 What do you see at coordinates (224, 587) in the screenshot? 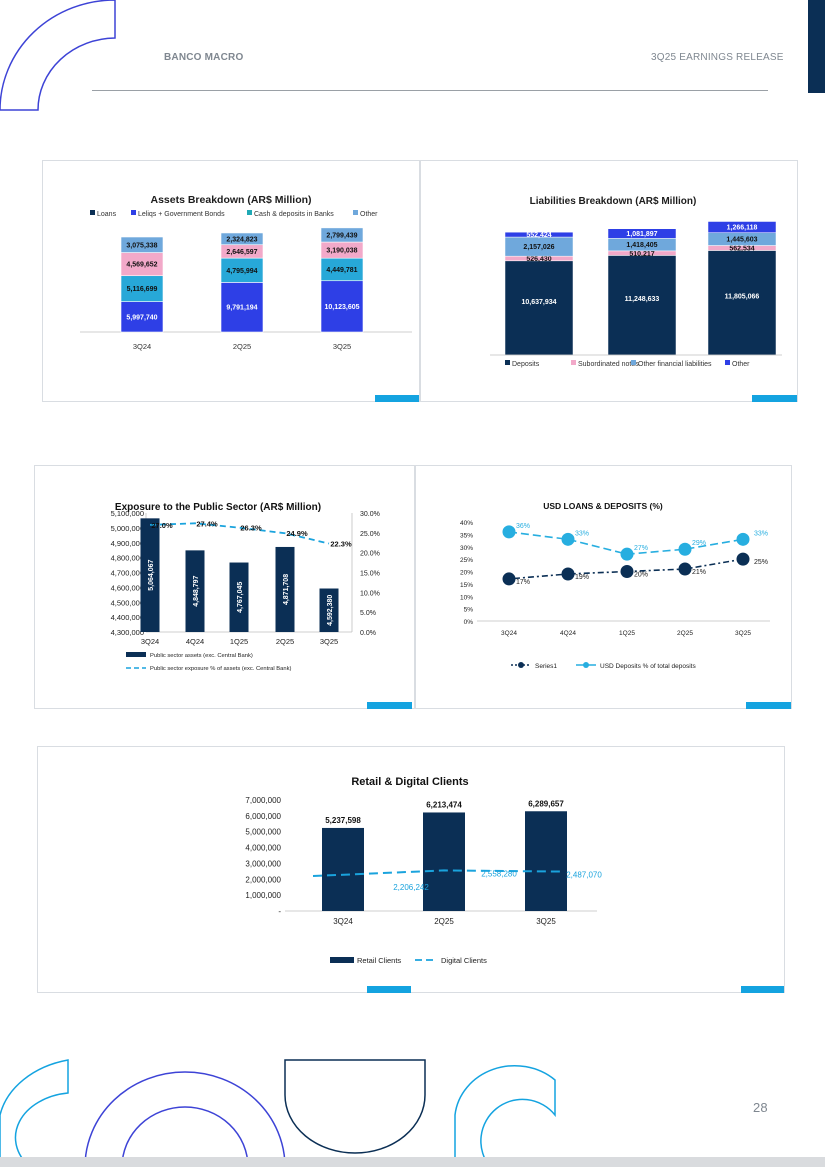
I see `public-panel` at bounding box center [224, 587].